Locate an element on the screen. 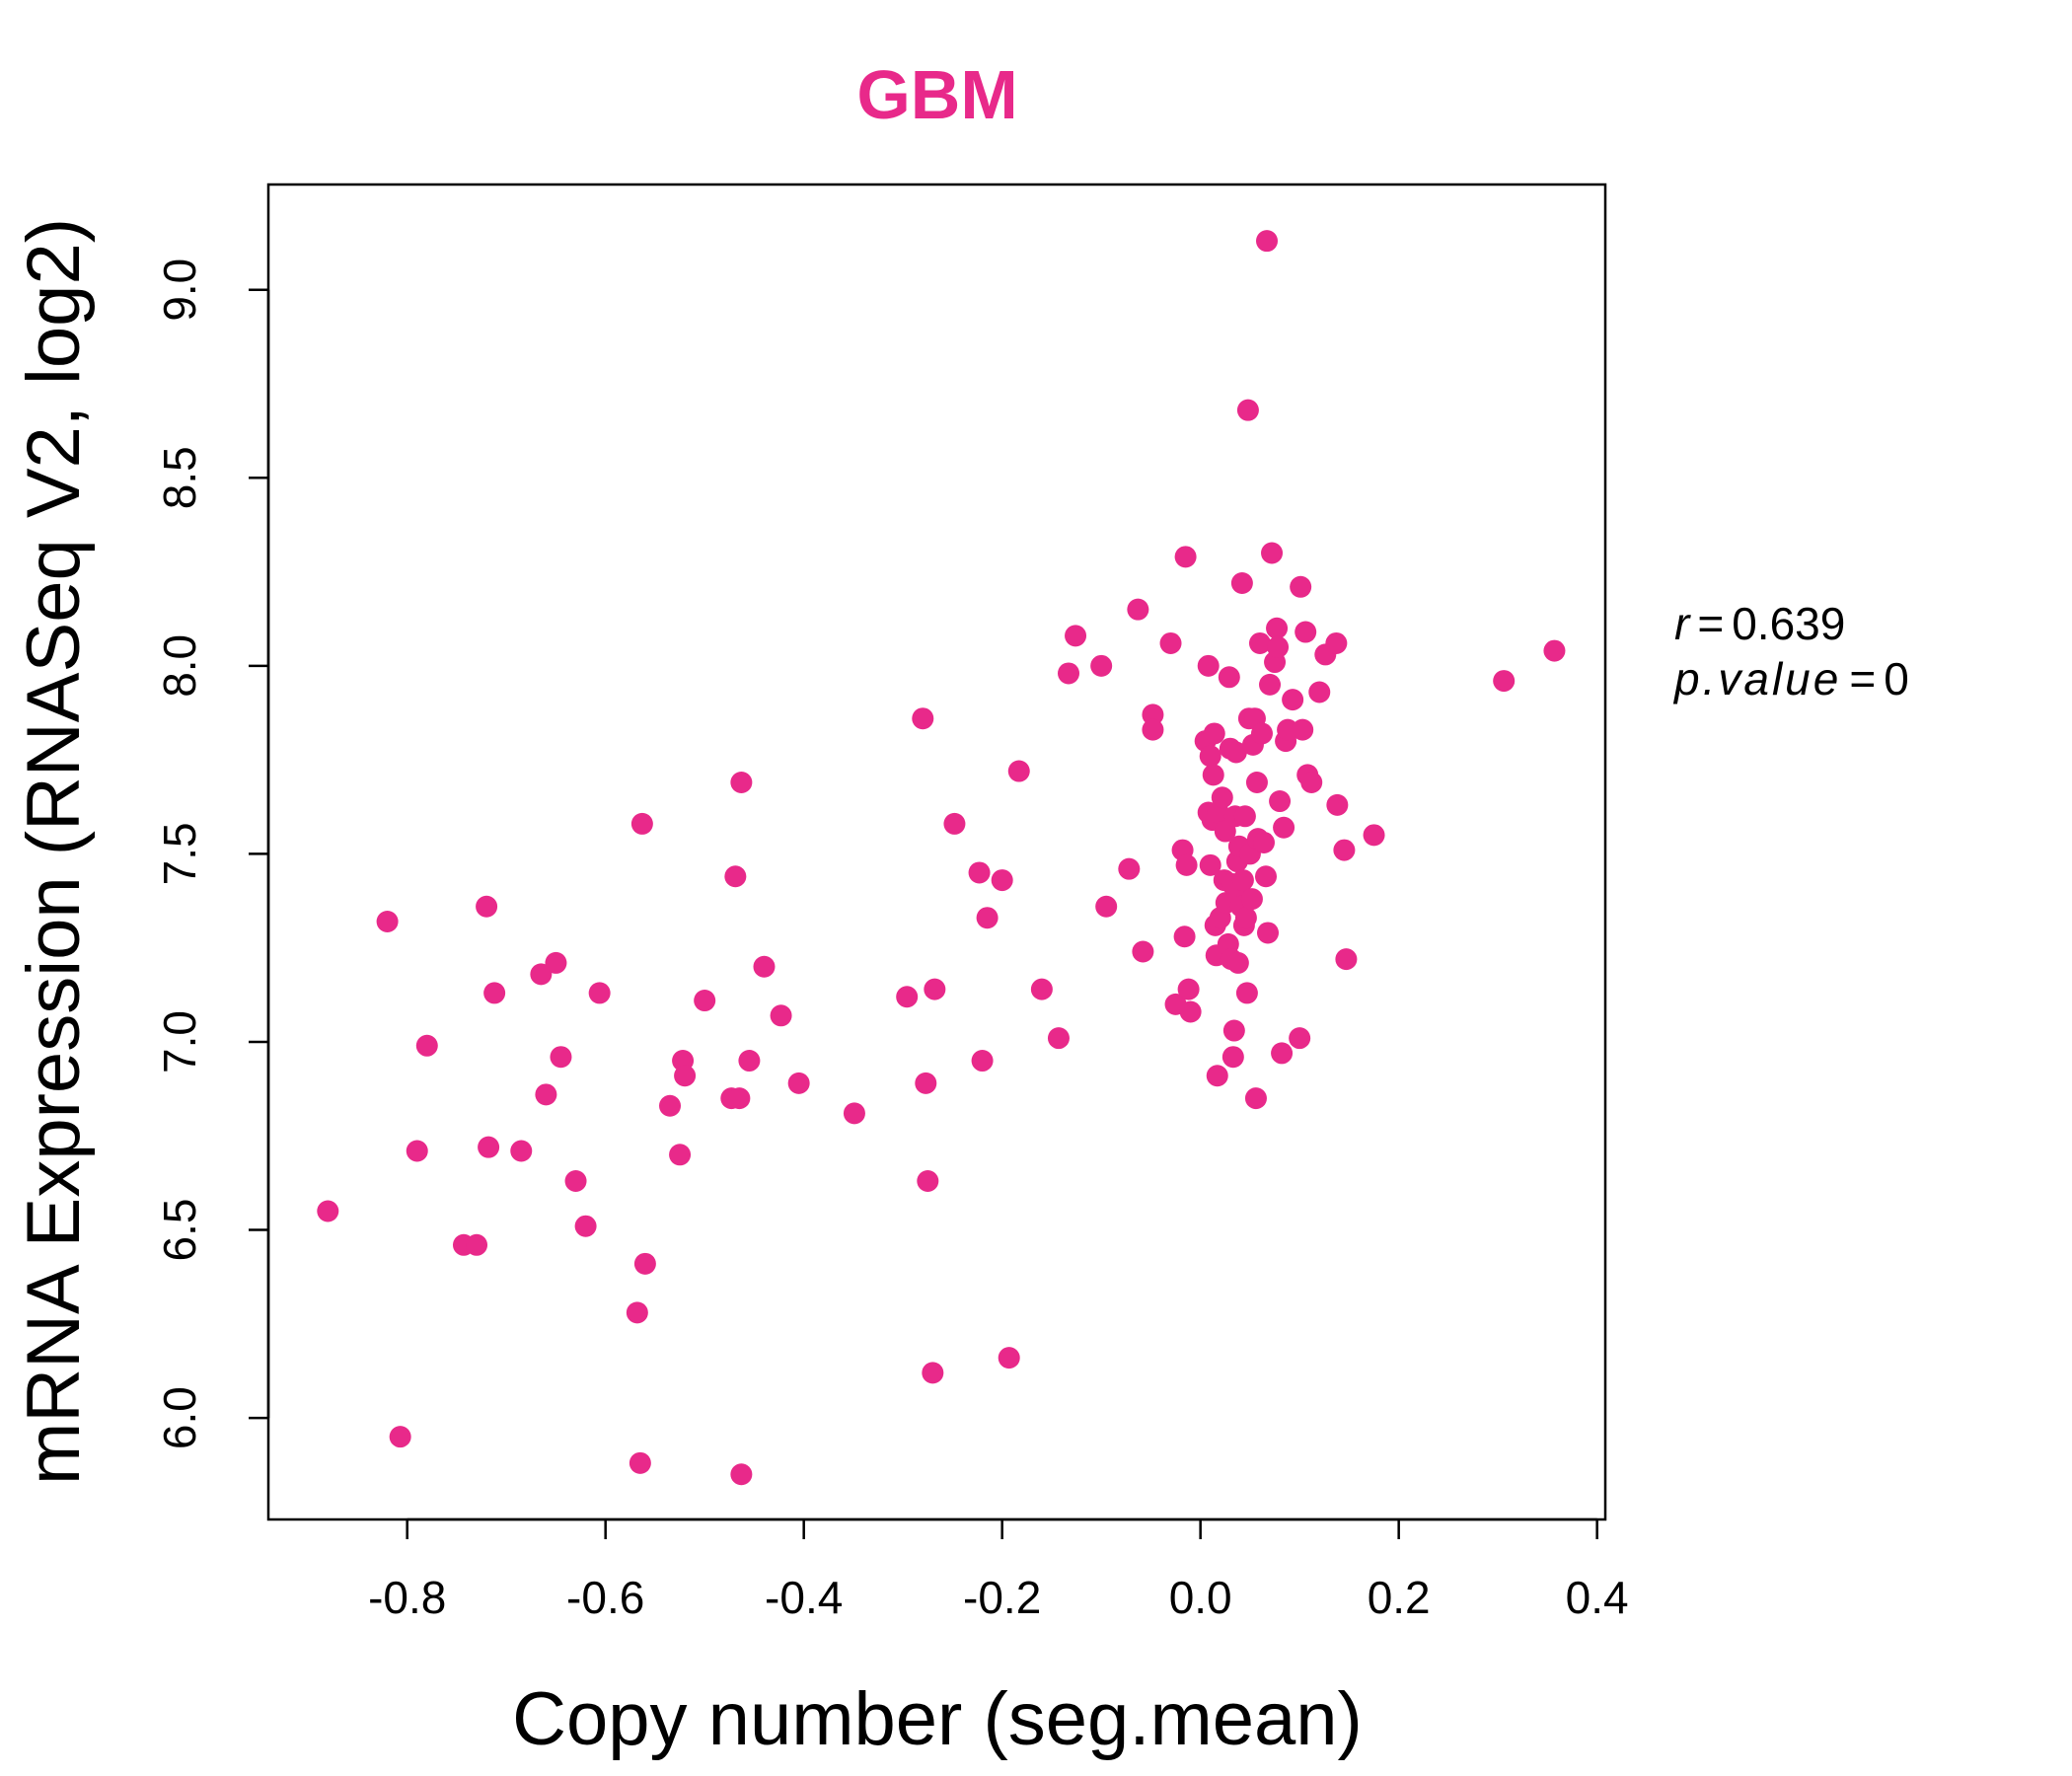 The height and width of the screenshot is (1776, 2072). x-tick-label: -0.4 is located at coordinates (804, 1598).